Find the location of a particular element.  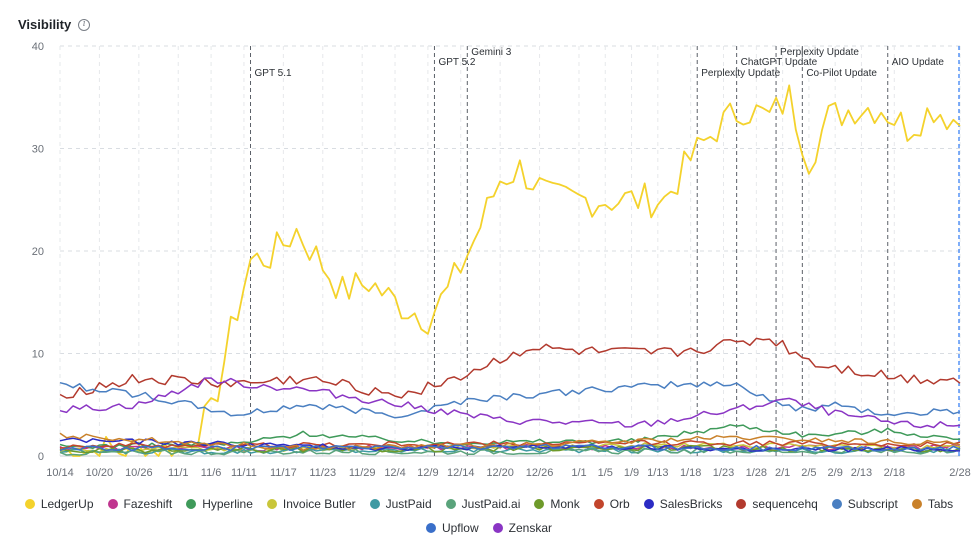

legend-label: Upflow is located at coordinates (460, 528).